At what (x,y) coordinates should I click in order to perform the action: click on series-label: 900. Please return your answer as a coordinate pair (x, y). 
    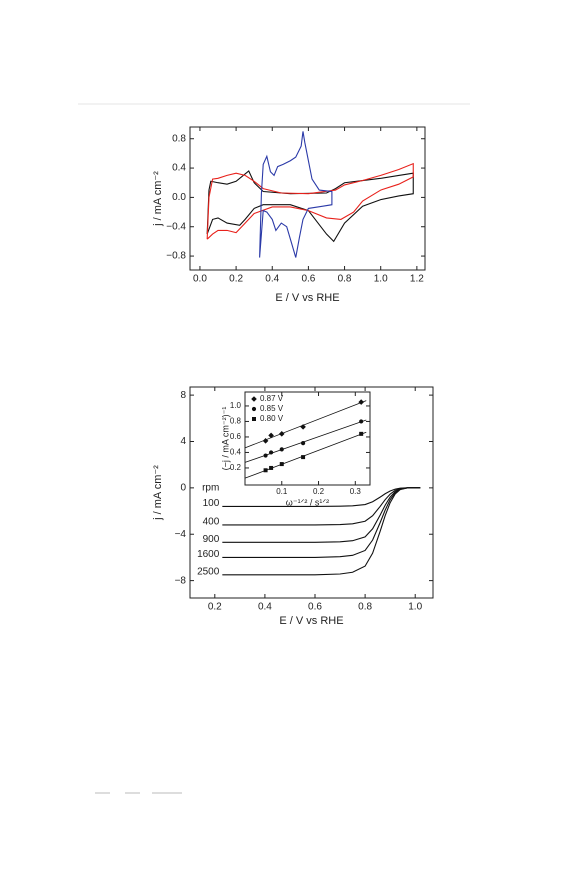
    Looking at the image, I should click on (211, 539).